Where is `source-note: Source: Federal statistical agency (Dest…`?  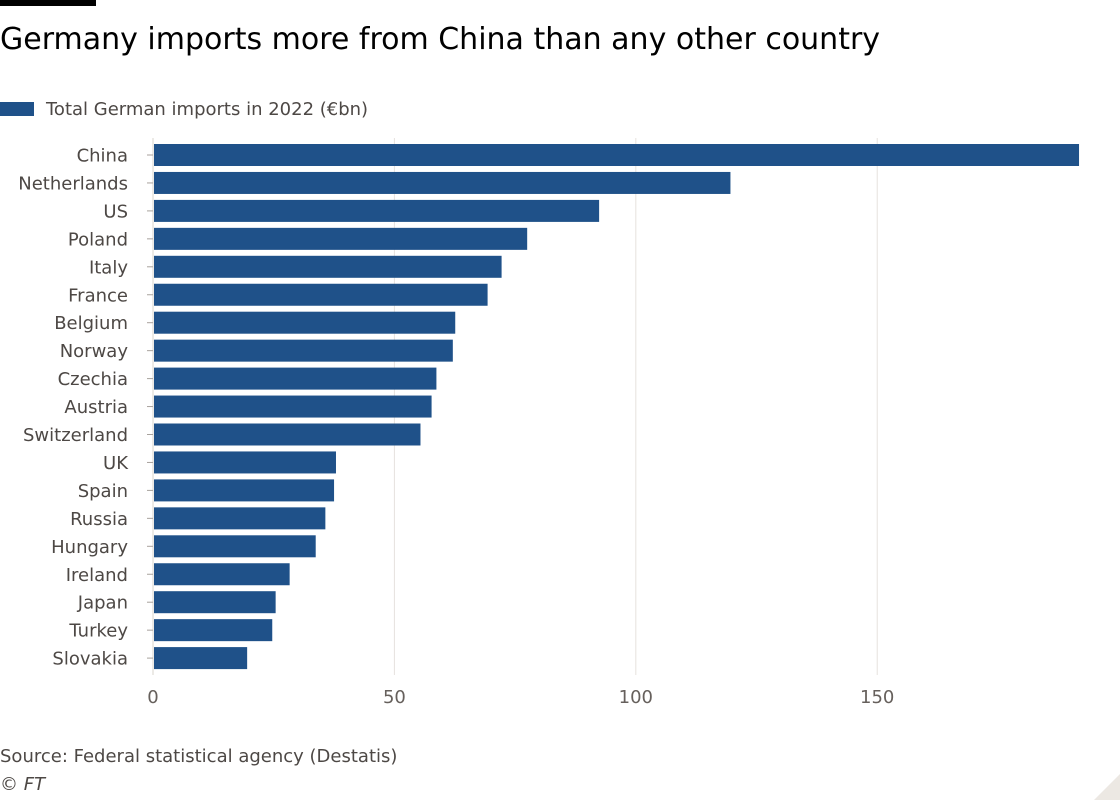
source-note: Source: Federal statistical agency (Dest… is located at coordinates (199, 756).